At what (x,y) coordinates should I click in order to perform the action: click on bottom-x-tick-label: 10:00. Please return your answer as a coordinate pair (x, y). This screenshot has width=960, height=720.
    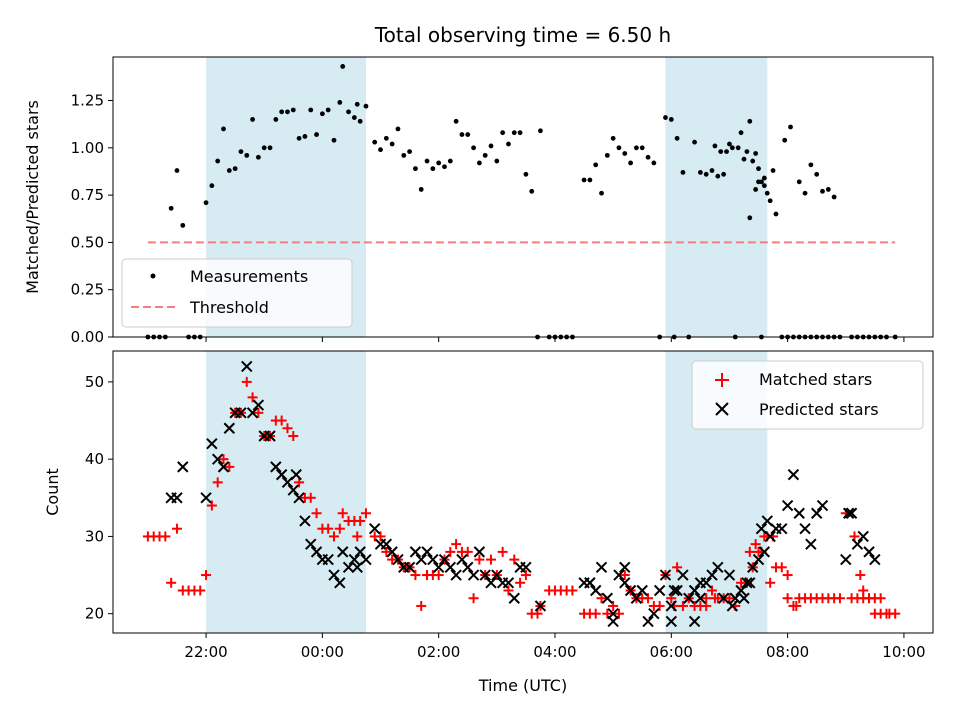
    Looking at the image, I should click on (903, 652).